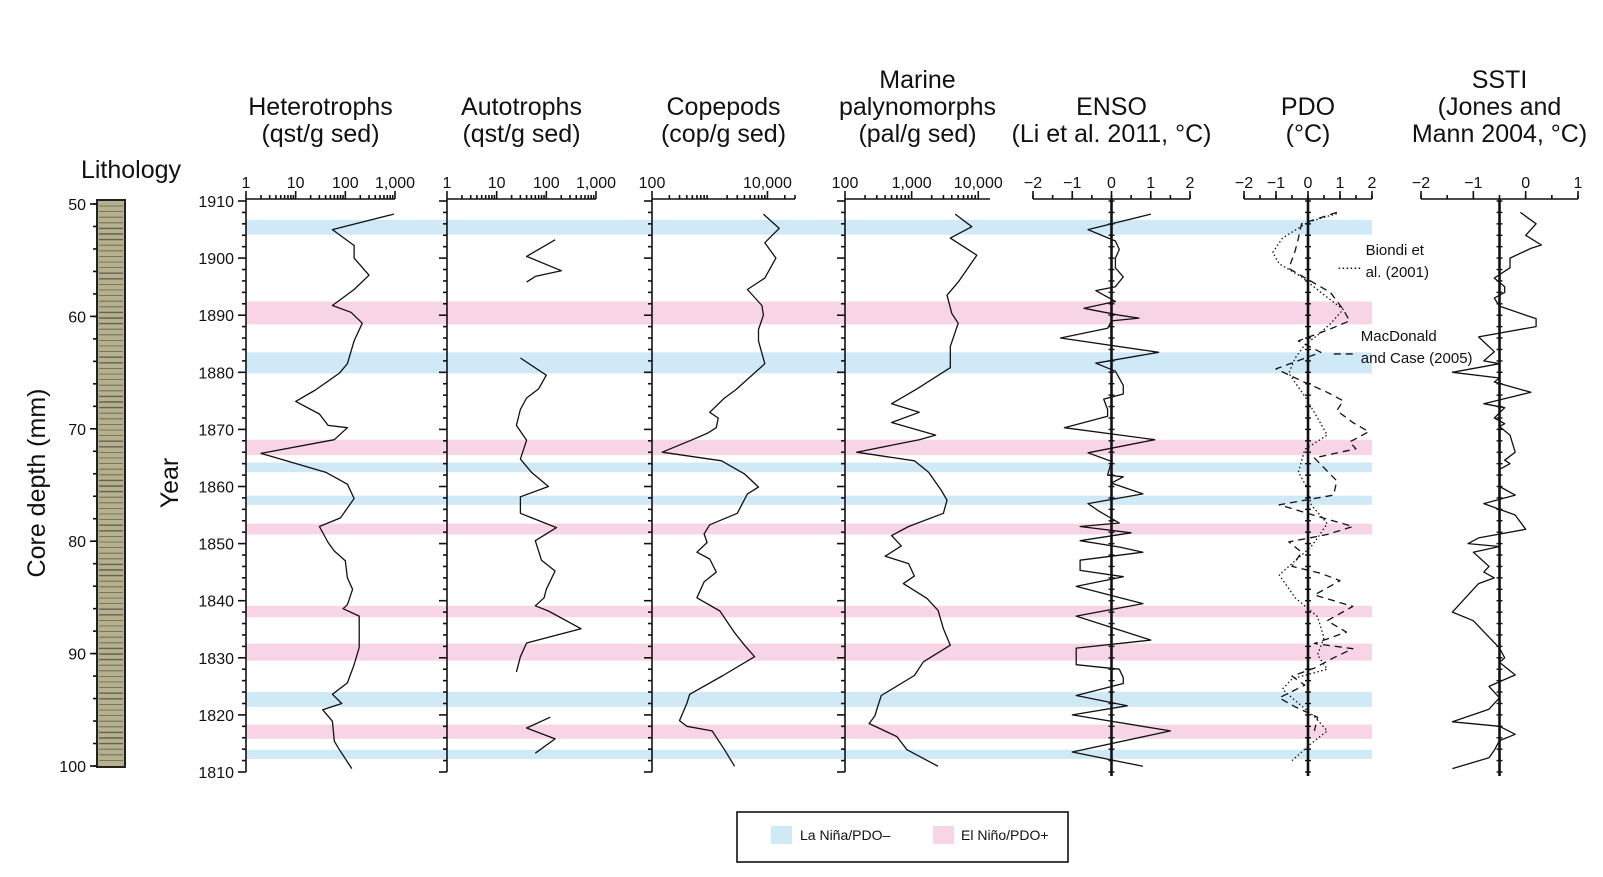  Describe the element at coordinates (216, 602) in the screenshot. I see `year-tick-label: 1840` at that location.